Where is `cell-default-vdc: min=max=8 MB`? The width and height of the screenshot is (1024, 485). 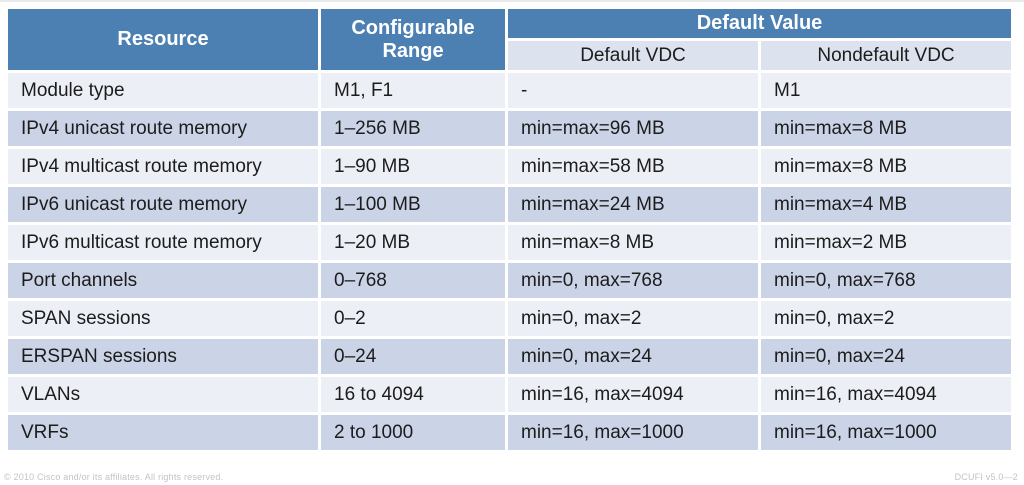 cell-default-vdc: min=max=8 MB is located at coordinates (633, 242).